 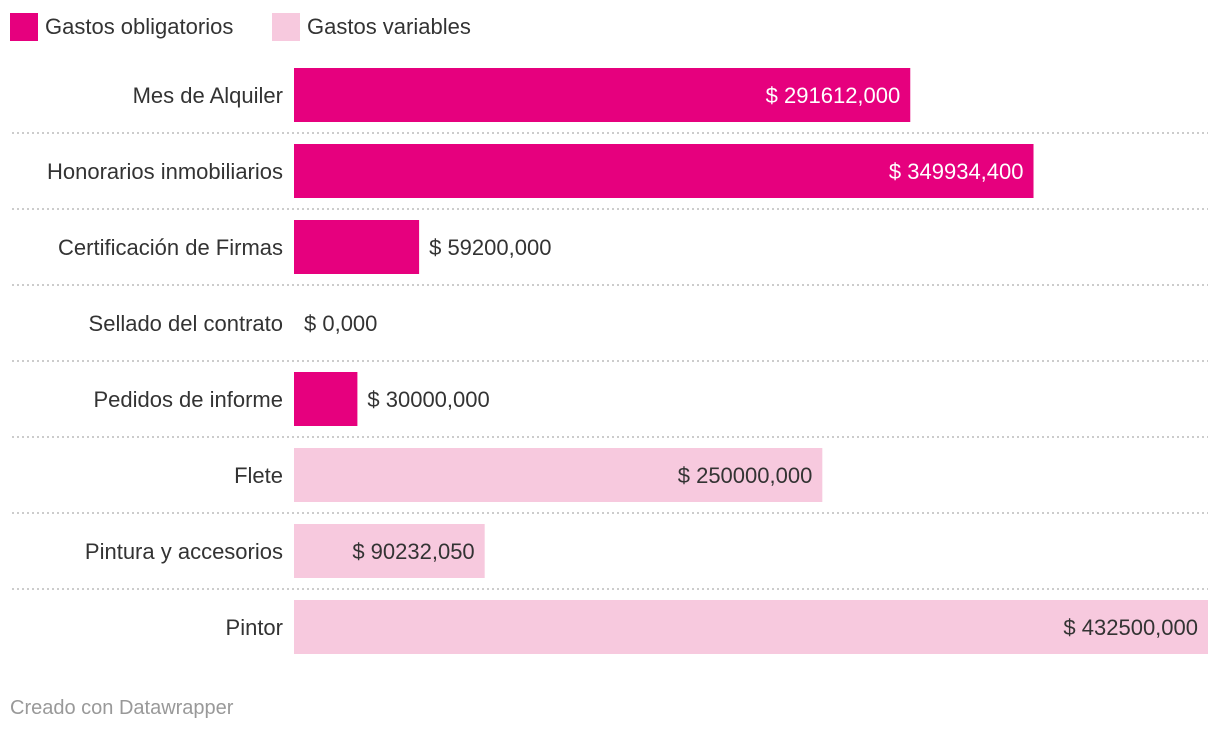 I want to click on value-label-sellado-del-contrato: $ 0,000, so click(x=340, y=323).